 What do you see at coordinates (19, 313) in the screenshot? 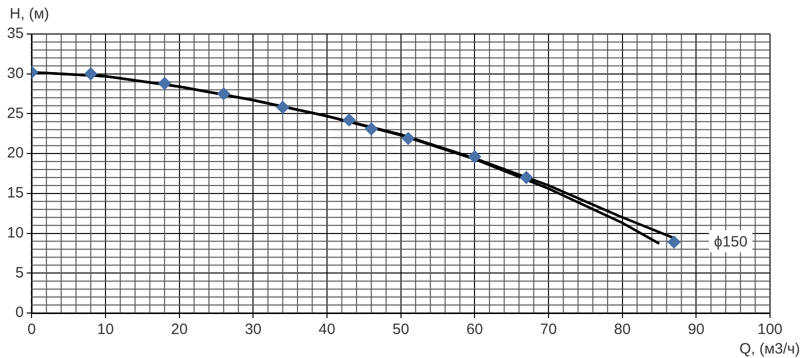
I see `y-tick-label: 0` at bounding box center [19, 313].